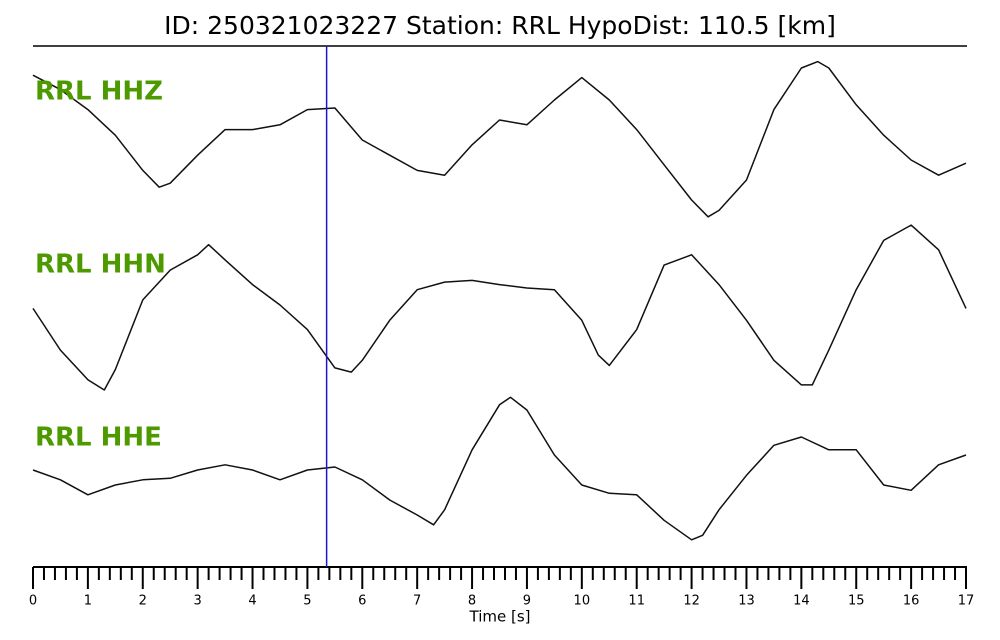  Describe the element at coordinates (527, 601) in the screenshot. I see `x-tick-label: 9` at that location.